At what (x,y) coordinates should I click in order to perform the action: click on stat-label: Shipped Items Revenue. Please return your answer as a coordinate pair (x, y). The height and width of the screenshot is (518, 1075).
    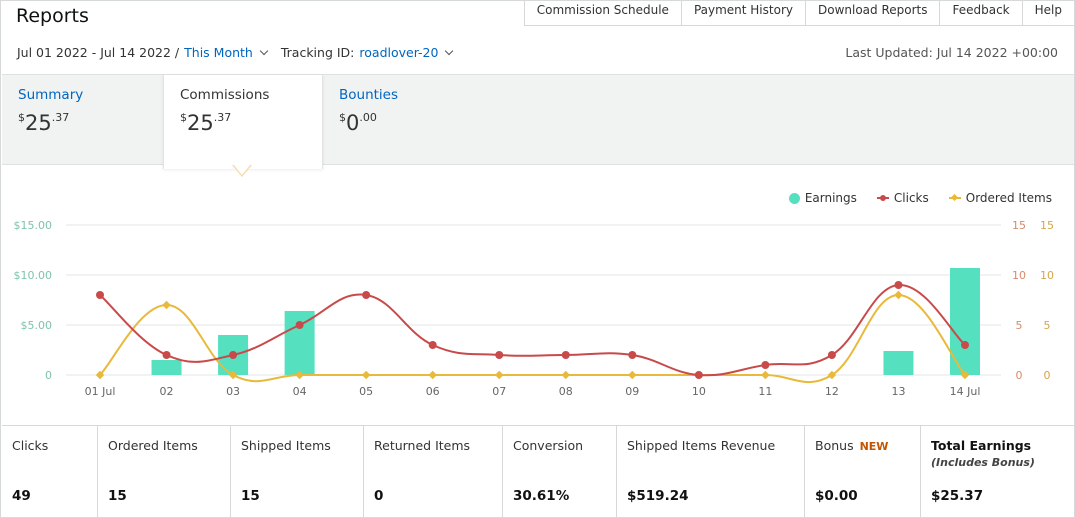
    Looking at the image, I should click on (701, 445).